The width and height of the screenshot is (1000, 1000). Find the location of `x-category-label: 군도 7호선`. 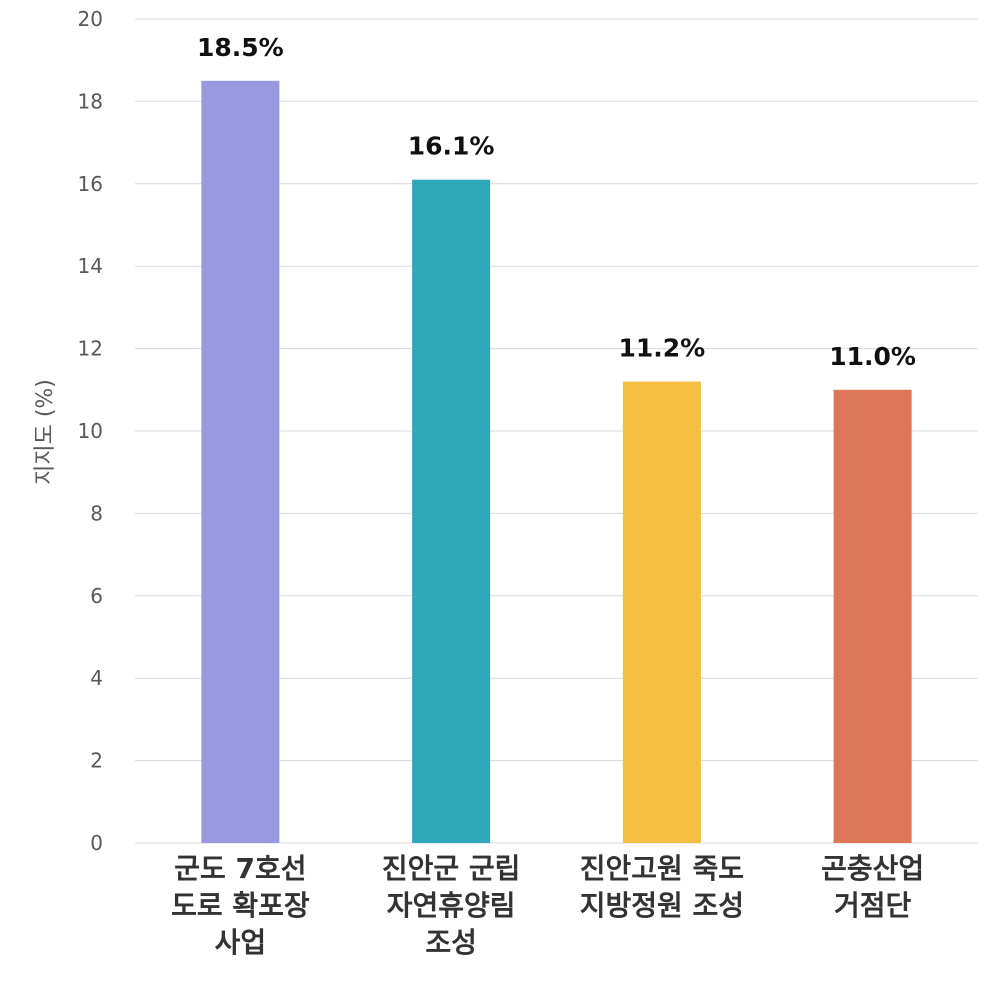

x-category-label: 군도 7호선 is located at coordinates (240, 868).